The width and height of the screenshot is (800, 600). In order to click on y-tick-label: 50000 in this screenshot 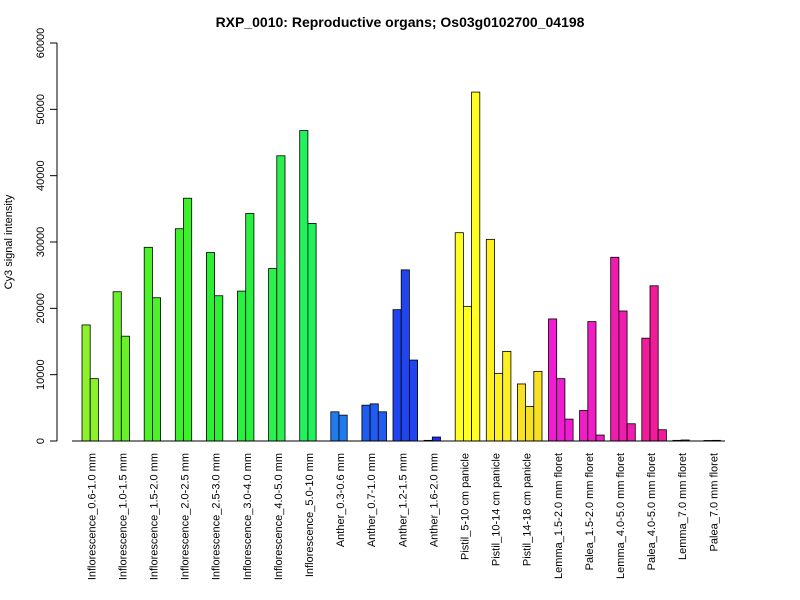, I will do `click(41, 109)`.